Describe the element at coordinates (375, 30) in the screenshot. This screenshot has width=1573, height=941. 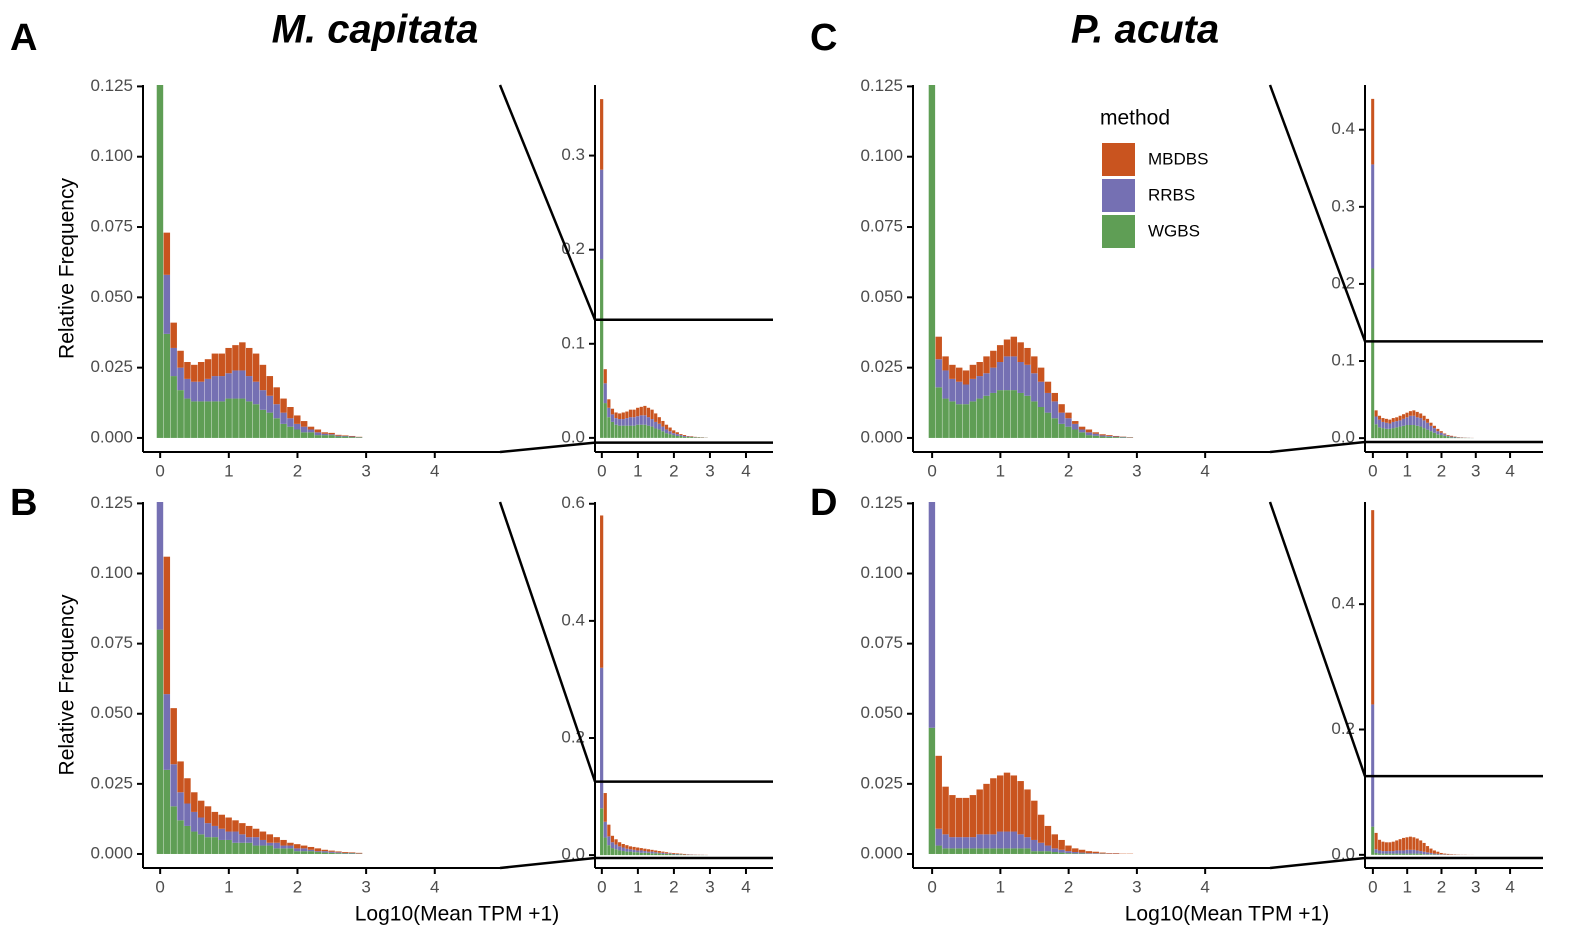
I see `panel-title: M. capitata` at that location.